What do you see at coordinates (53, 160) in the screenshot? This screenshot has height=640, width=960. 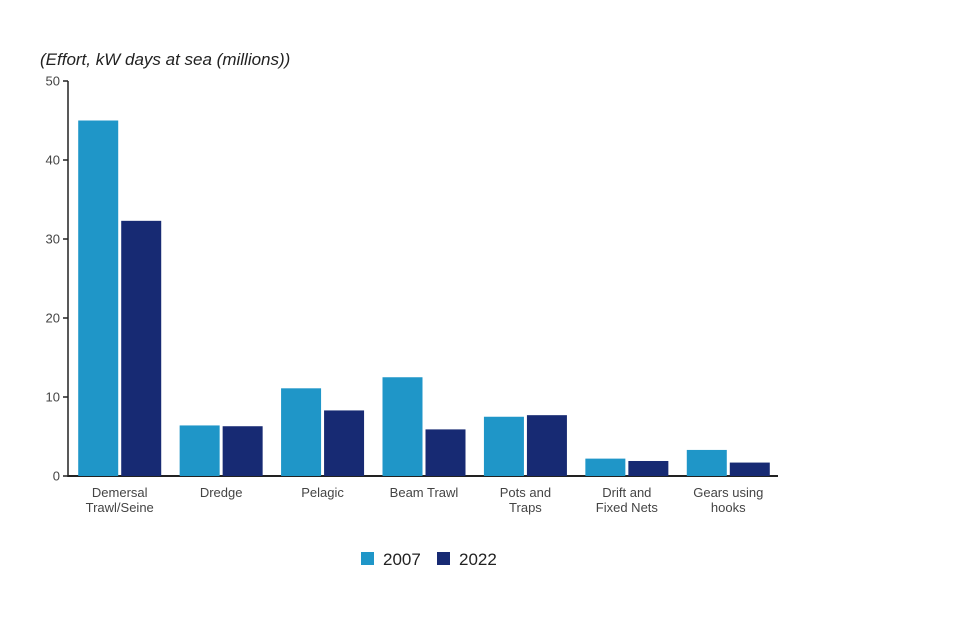 I see `y-tick-label: 40` at bounding box center [53, 160].